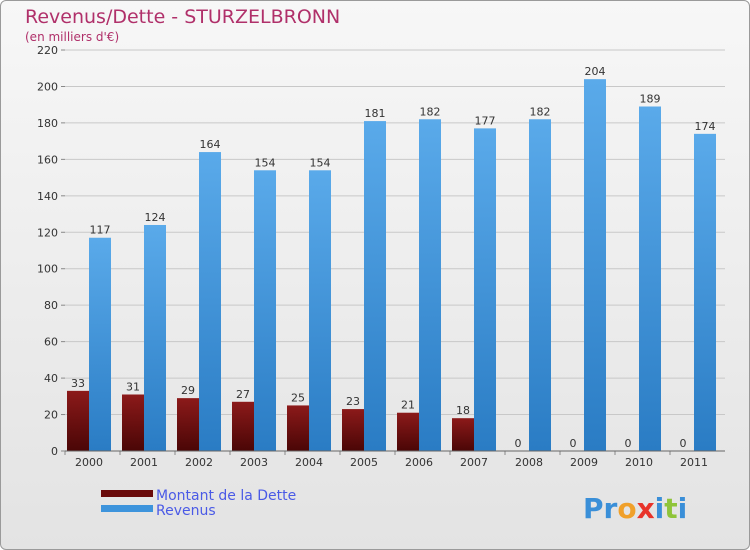 The image size is (750, 550). What do you see at coordinates (419, 462) in the screenshot?
I see `x-tick-label: 2006` at bounding box center [419, 462].